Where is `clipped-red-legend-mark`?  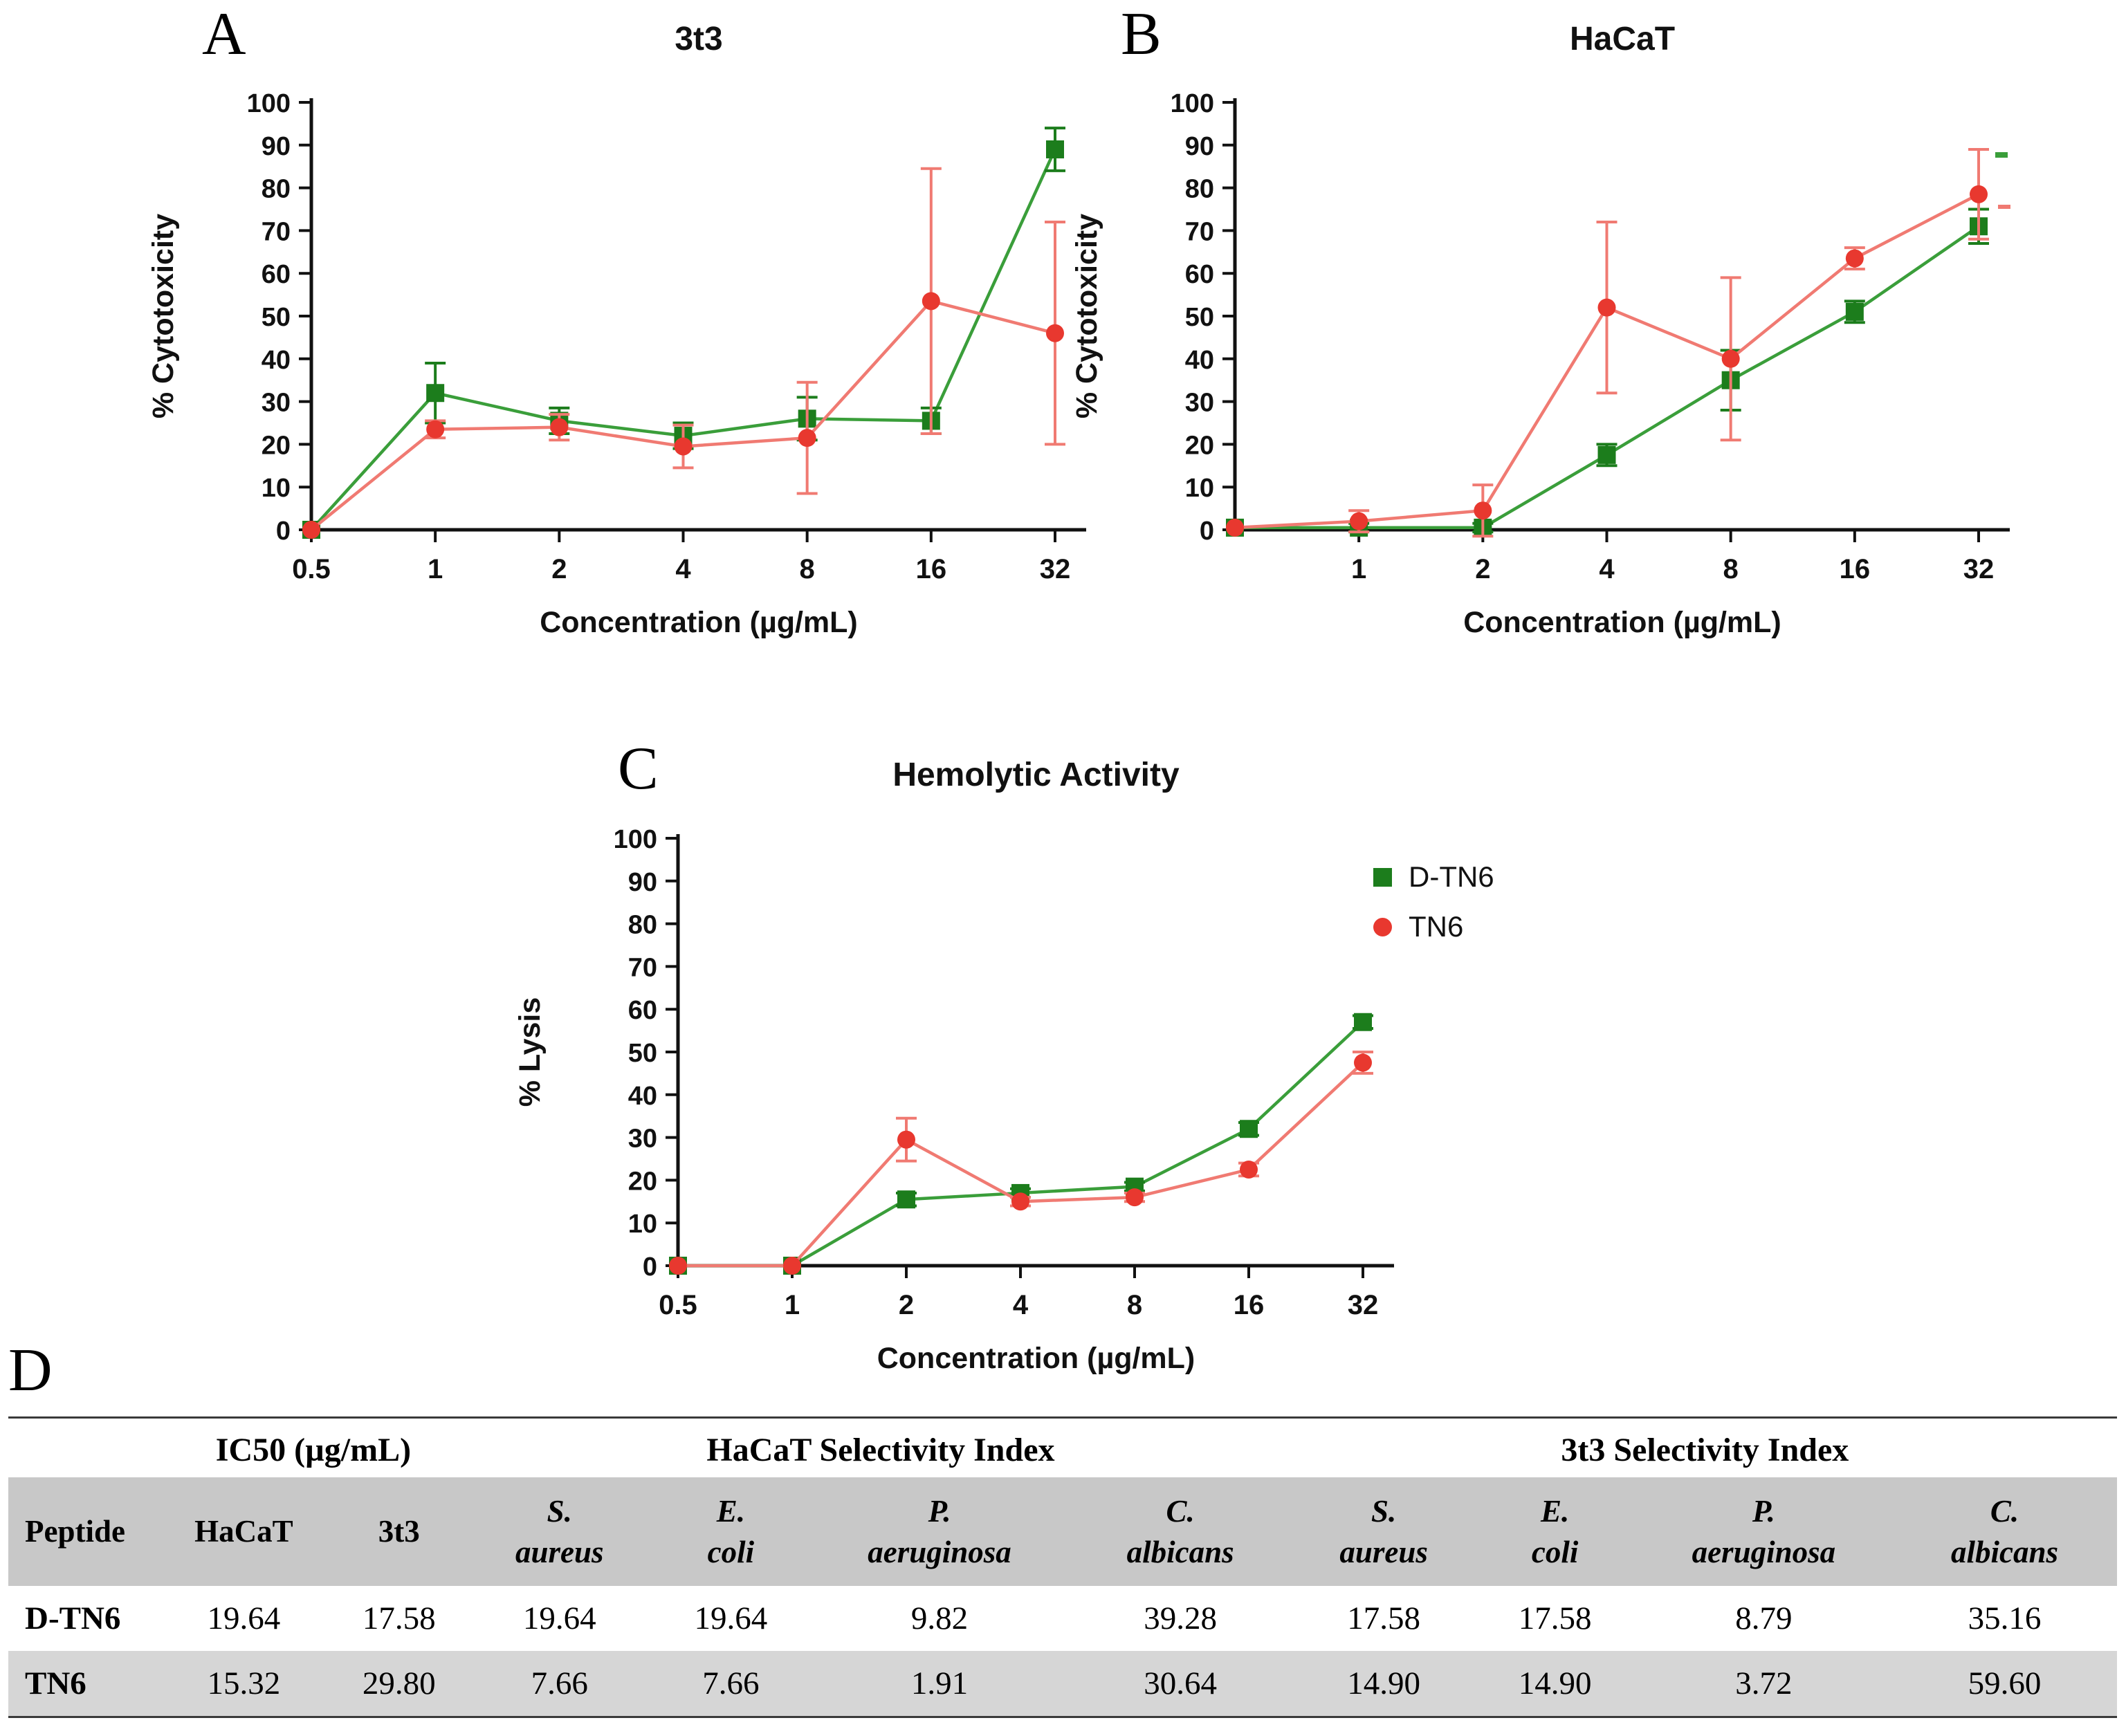
clipped-red-legend-mark is located at coordinates (2004, 207).